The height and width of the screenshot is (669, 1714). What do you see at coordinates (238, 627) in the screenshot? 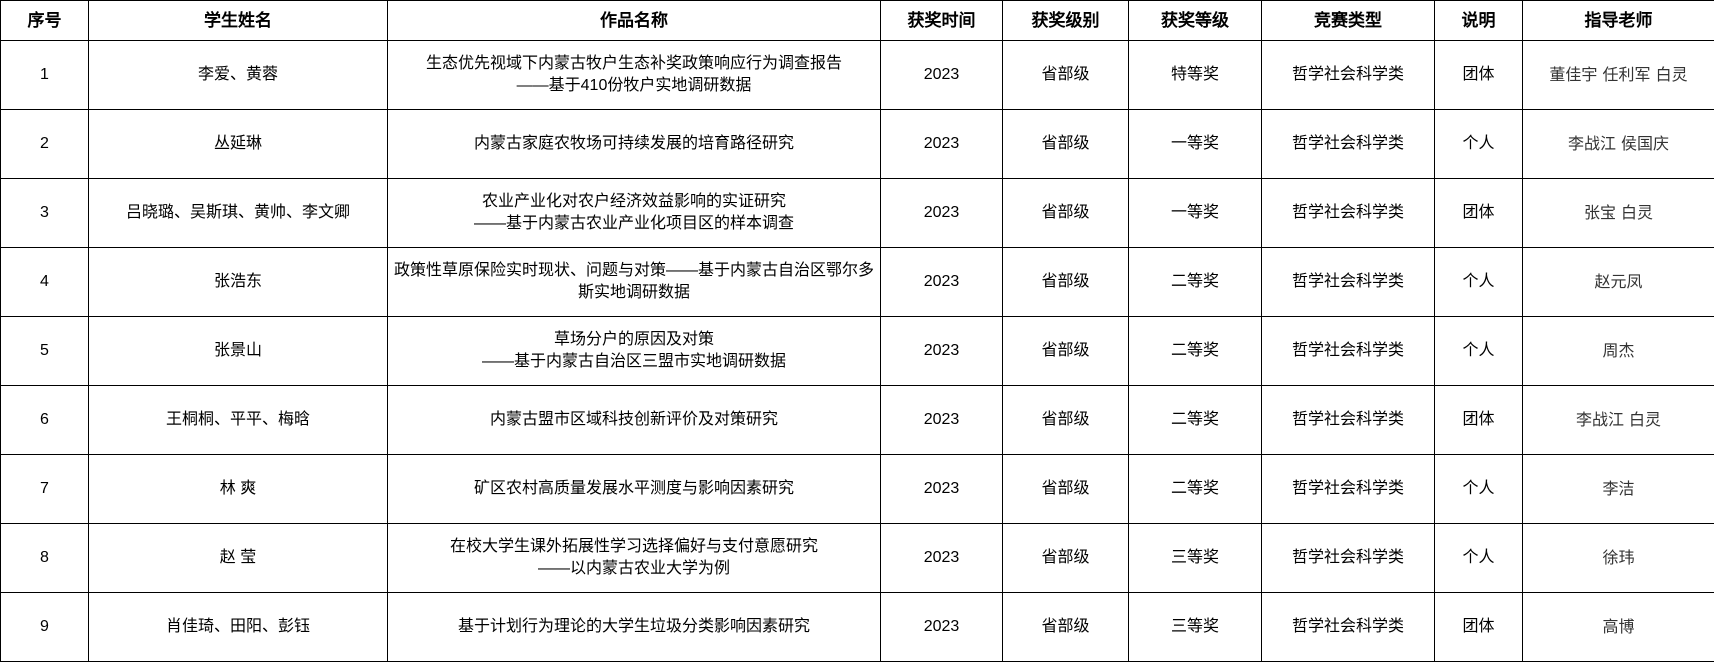
I see `cell-student-names: 肖佳琦、田阳、彭钰` at bounding box center [238, 627].